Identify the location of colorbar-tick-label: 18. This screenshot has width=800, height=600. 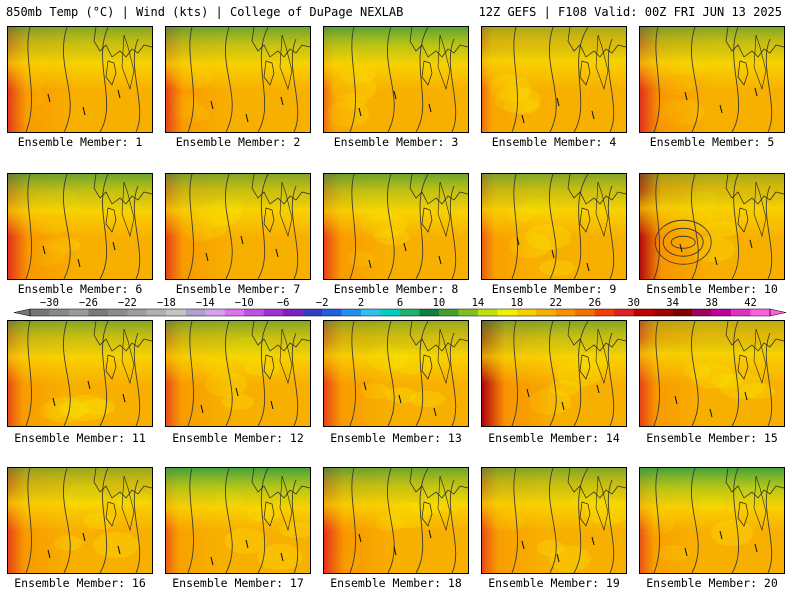
(517, 303).